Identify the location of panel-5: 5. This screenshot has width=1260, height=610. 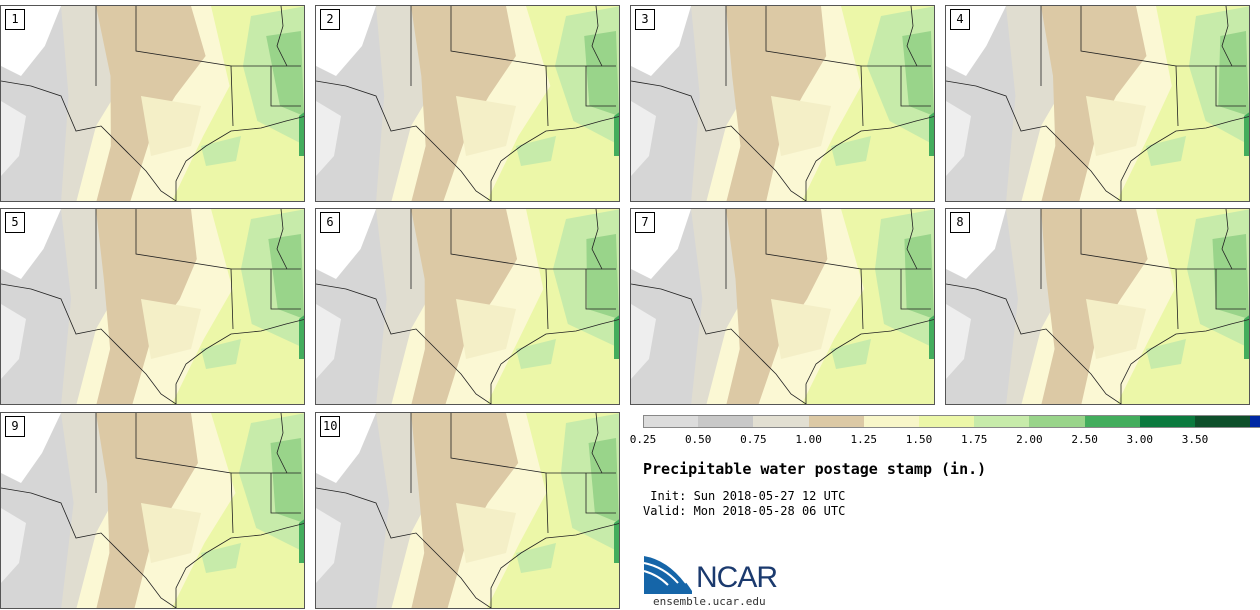
(152, 306).